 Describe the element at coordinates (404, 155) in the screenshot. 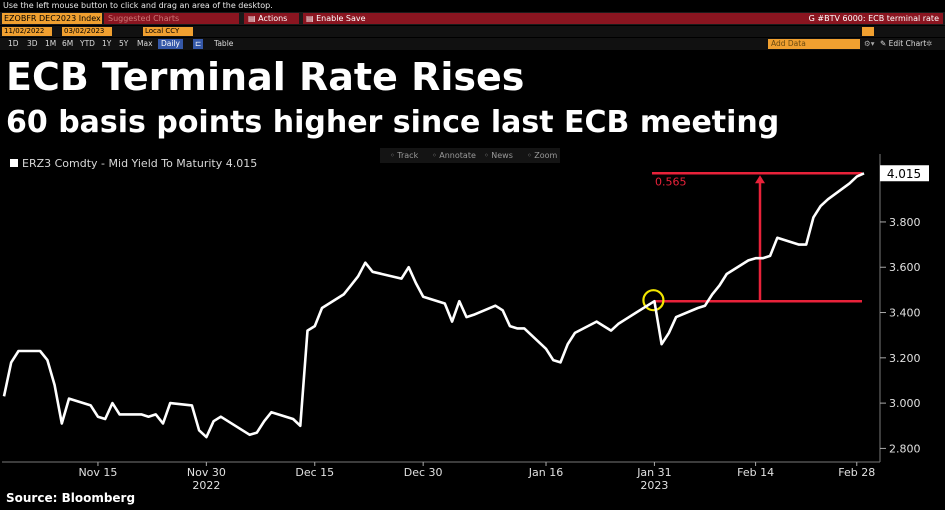

I see `toolbar-track: ◦ Track` at that location.